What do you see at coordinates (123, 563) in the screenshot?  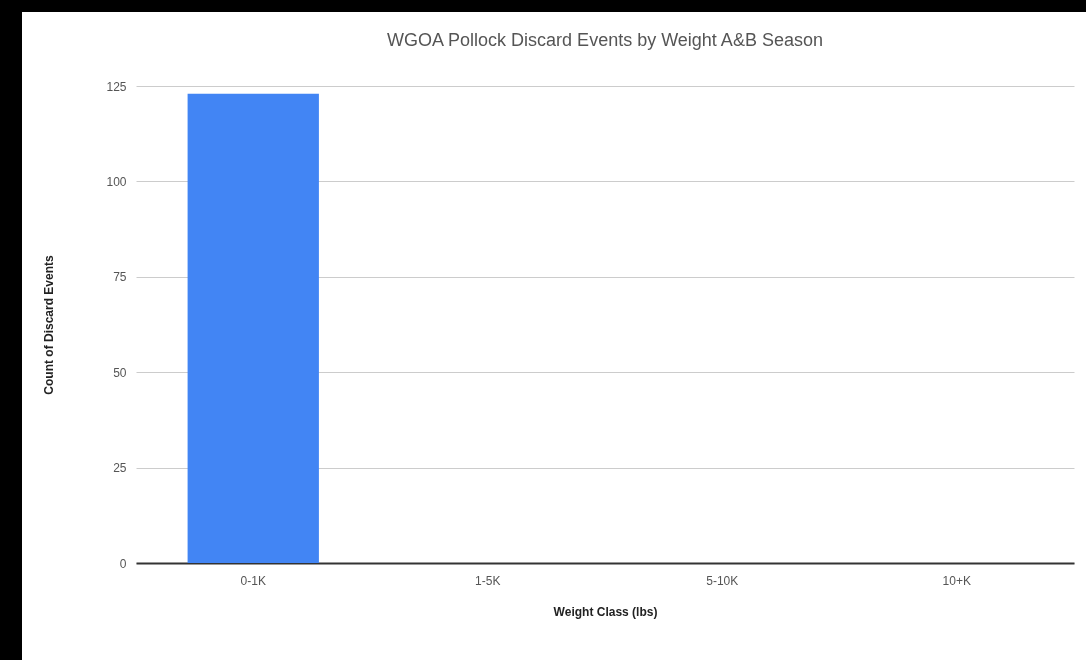 I see `y-tick-label: 0` at bounding box center [123, 563].